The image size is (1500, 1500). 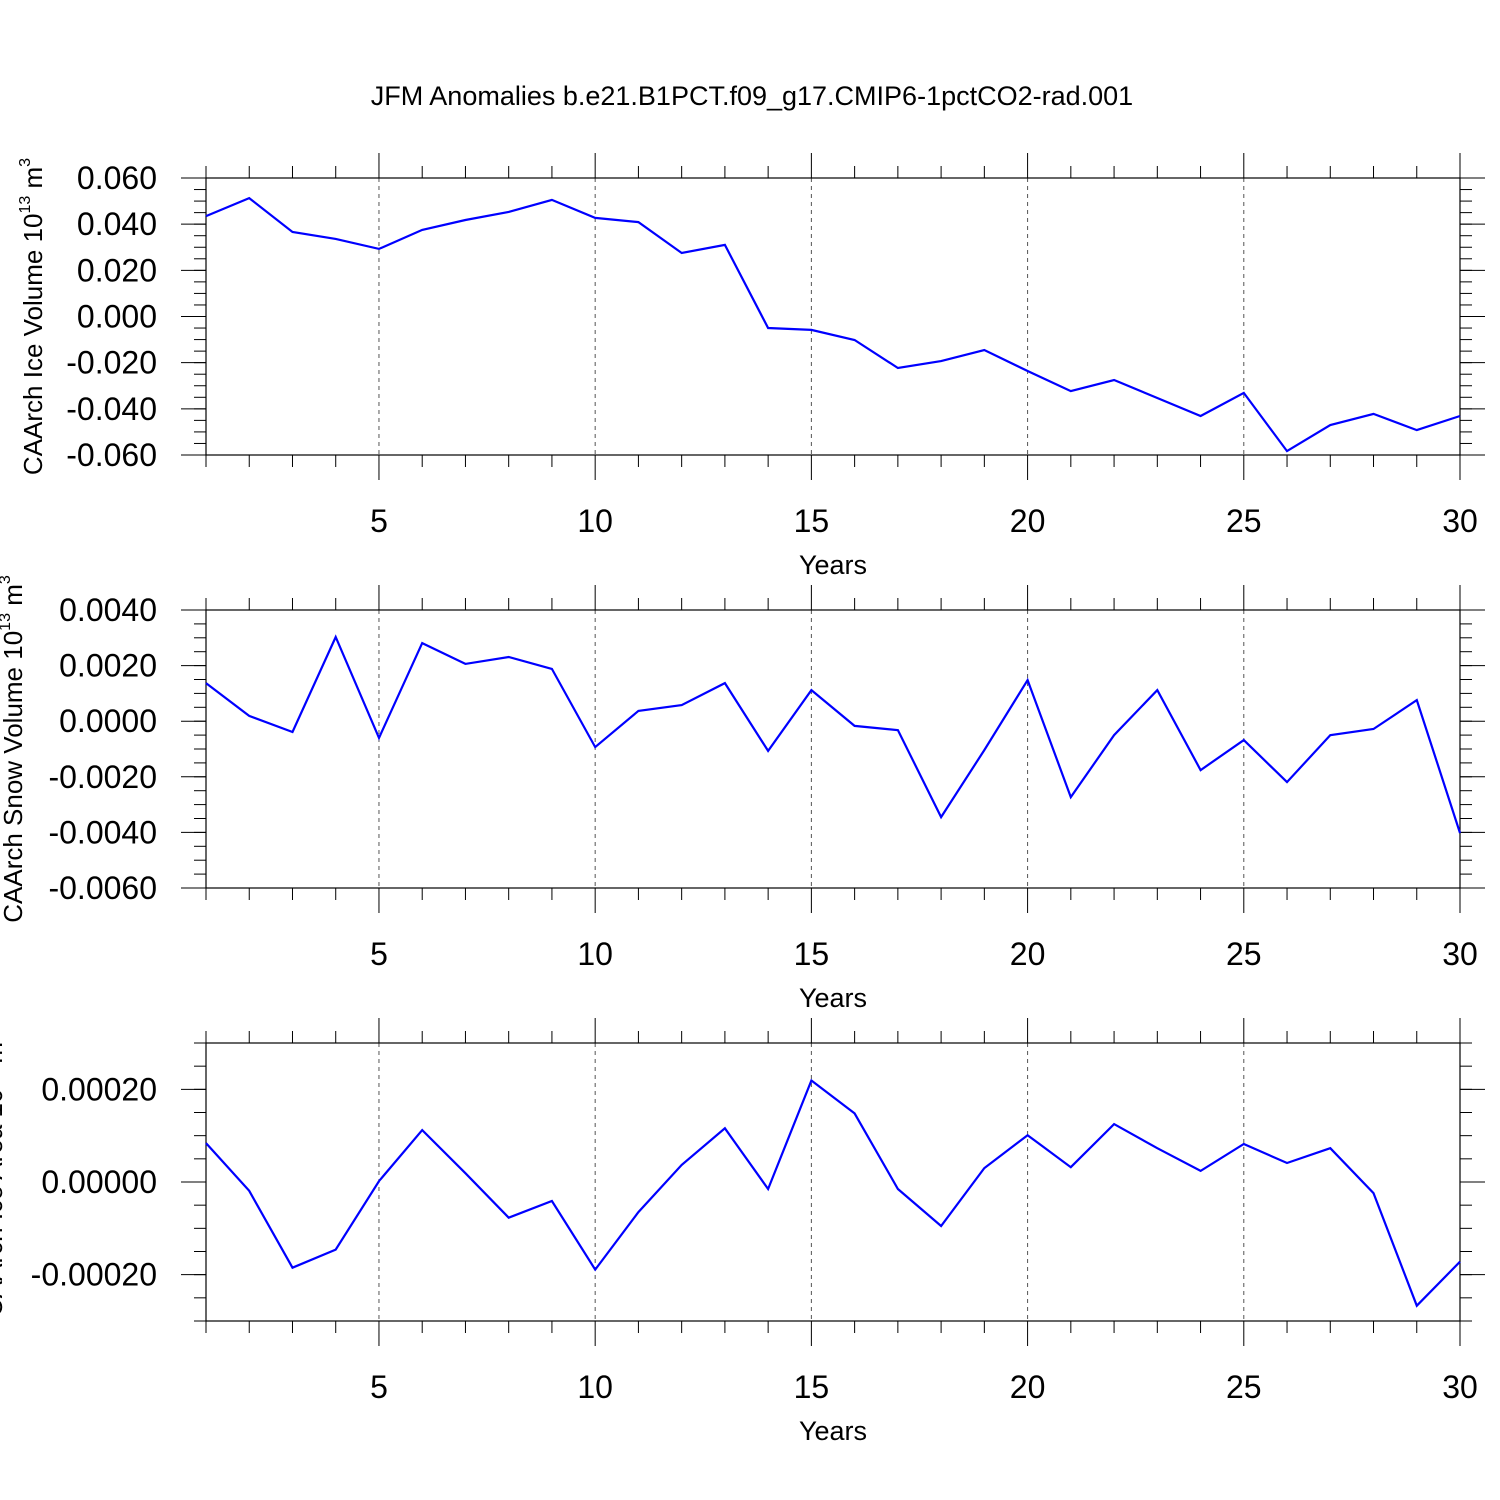 What do you see at coordinates (108, 721) in the screenshot?
I see `y-tick-label: 0.0000` at bounding box center [108, 721].